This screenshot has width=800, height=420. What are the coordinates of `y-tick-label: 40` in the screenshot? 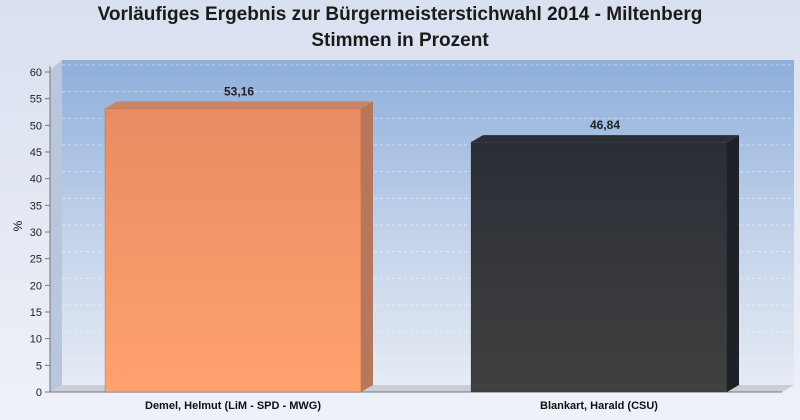 It's located at (36, 180).